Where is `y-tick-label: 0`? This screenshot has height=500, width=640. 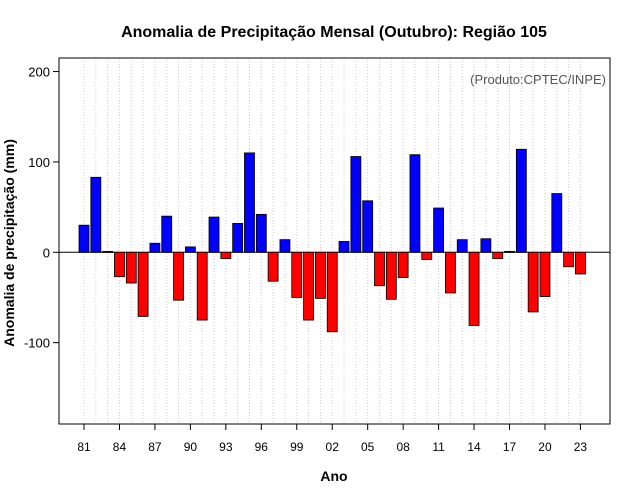
y-tick-label: 0 is located at coordinates (46, 252).